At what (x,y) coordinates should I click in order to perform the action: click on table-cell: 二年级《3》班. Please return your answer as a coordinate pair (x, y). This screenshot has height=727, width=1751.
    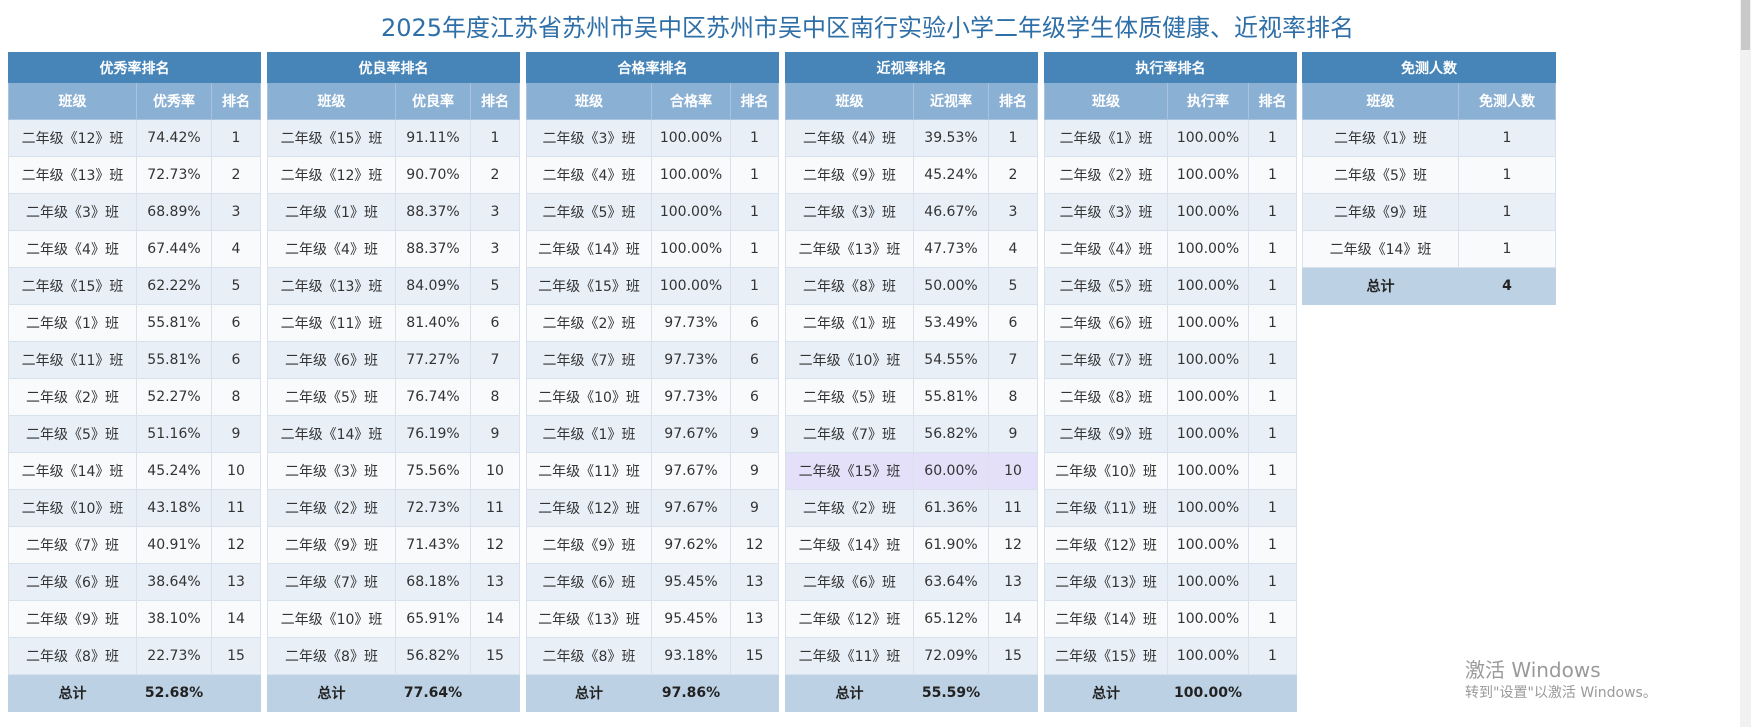
    Looking at the image, I should click on (589, 138).